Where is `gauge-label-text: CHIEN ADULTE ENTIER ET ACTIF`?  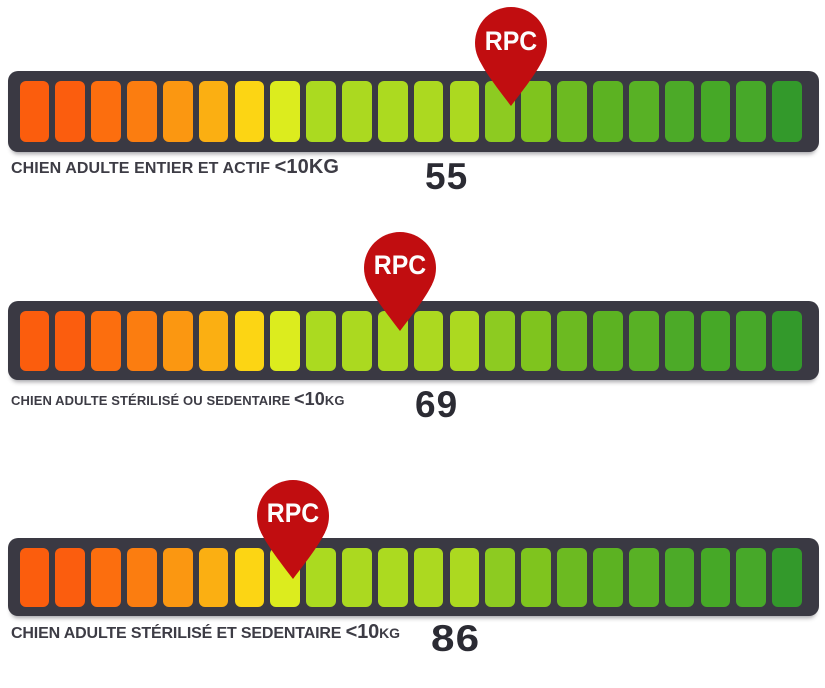
gauge-label-text: CHIEN ADULTE ENTIER ET ACTIF is located at coordinates (143, 168).